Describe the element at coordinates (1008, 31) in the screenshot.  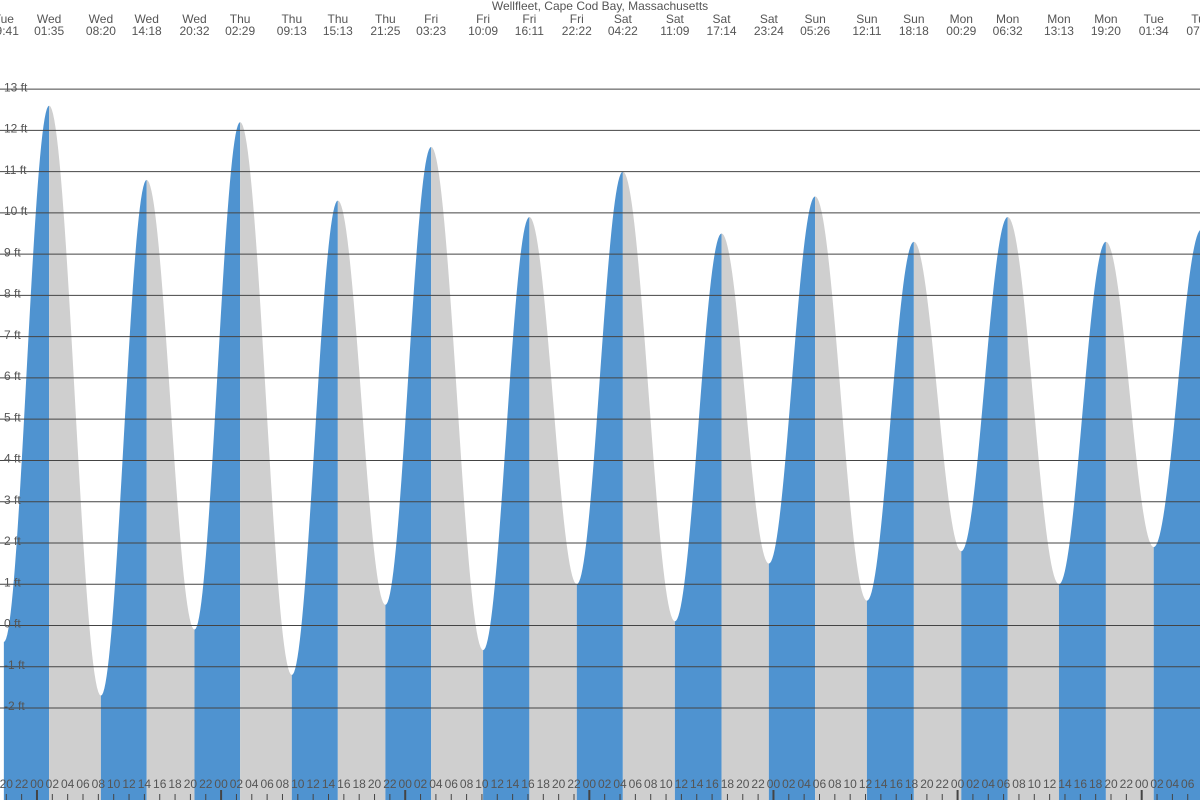
I see `event-time: 06:32` at that location.